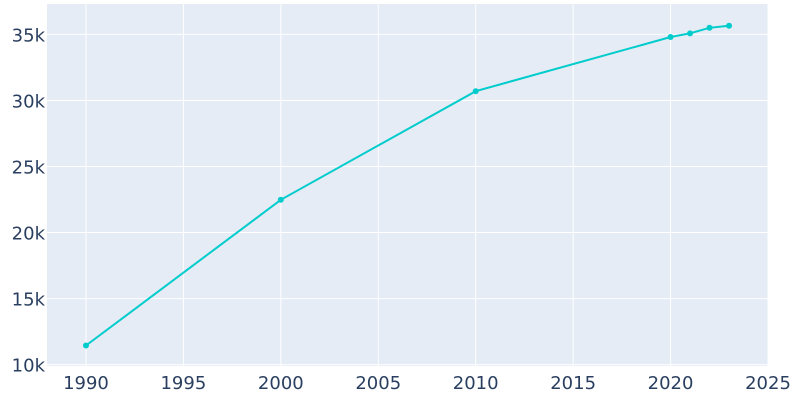 Image resolution: width=800 pixels, height=400 pixels. What do you see at coordinates (29, 234) in the screenshot?
I see `y-tick-label: 20k` at bounding box center [29, 234].